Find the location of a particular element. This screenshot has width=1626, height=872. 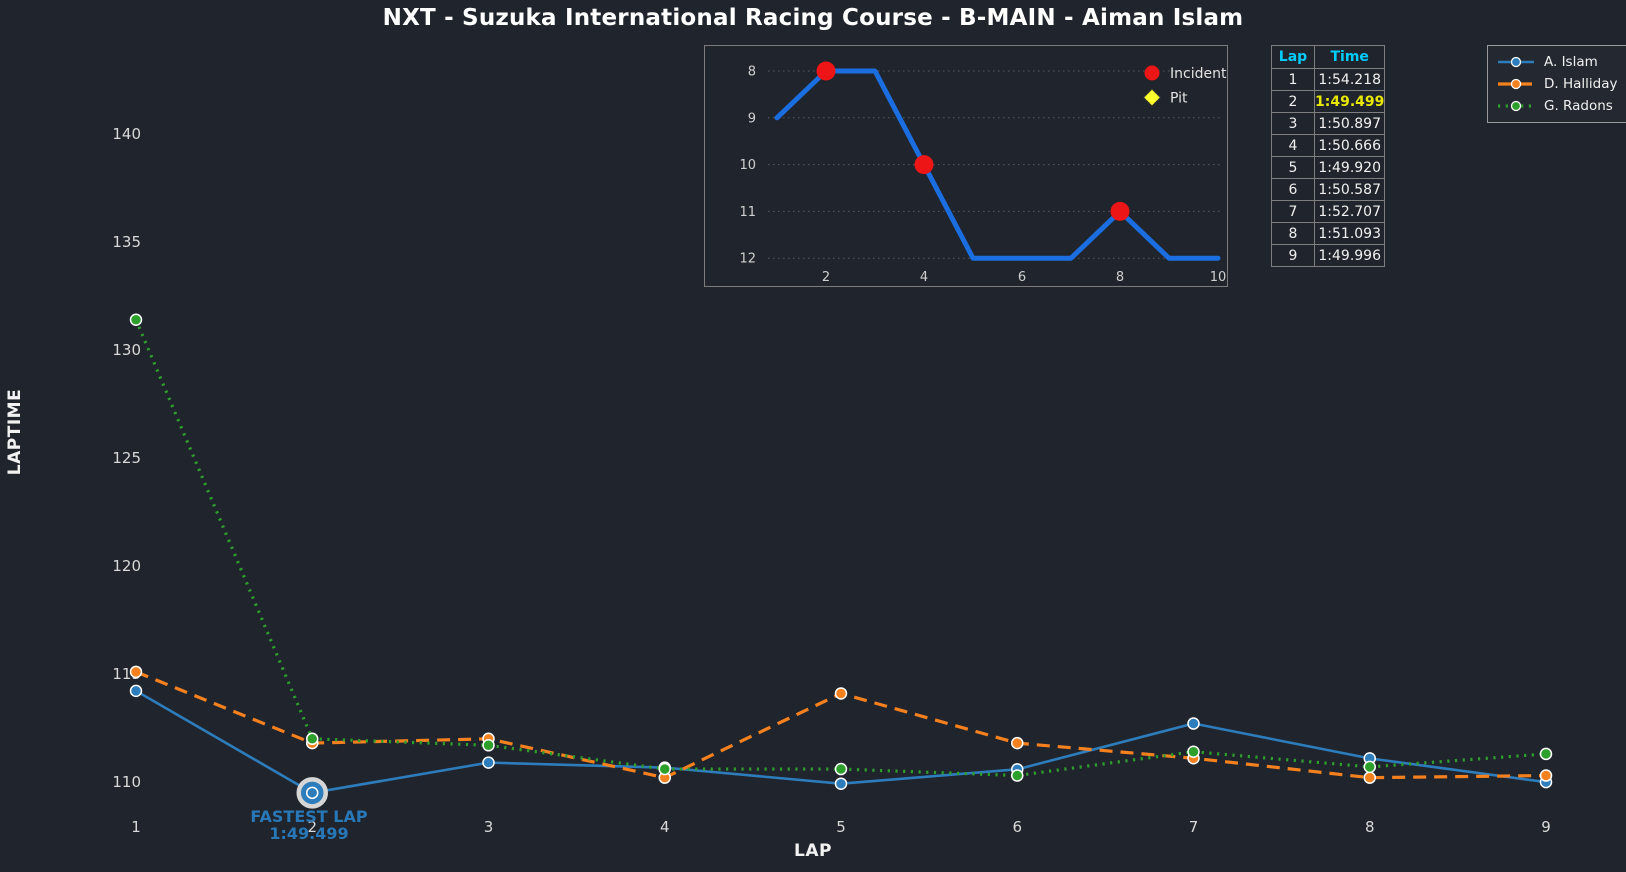

lap-cell: 7 is located at coordinates (1293, 211).